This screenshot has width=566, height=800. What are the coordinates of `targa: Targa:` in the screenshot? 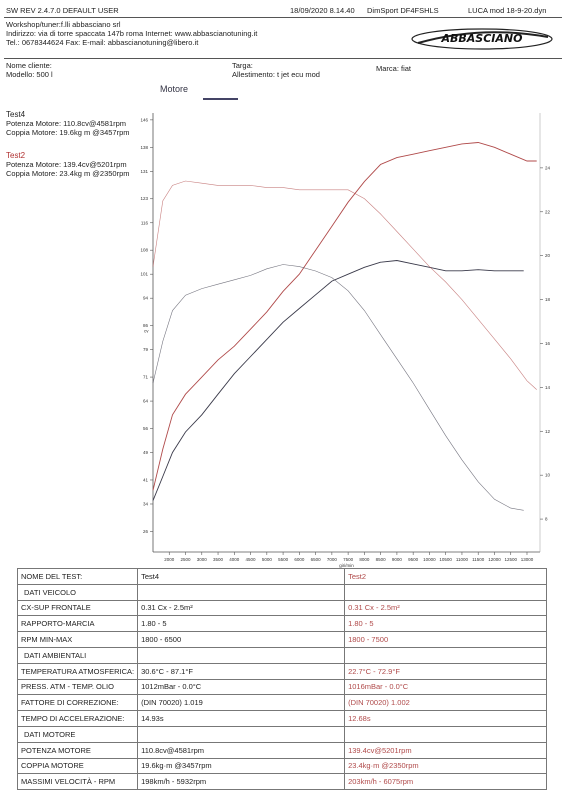 It's located at (242, 65).